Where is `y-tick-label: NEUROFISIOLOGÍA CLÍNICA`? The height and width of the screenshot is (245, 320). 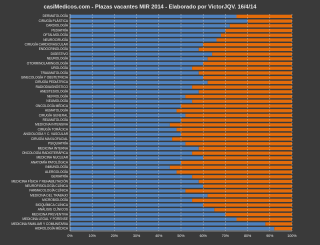 y-tick-label: NEUROFISIOLOGÍA CLÍNICA is located at coordinates (47, 186).